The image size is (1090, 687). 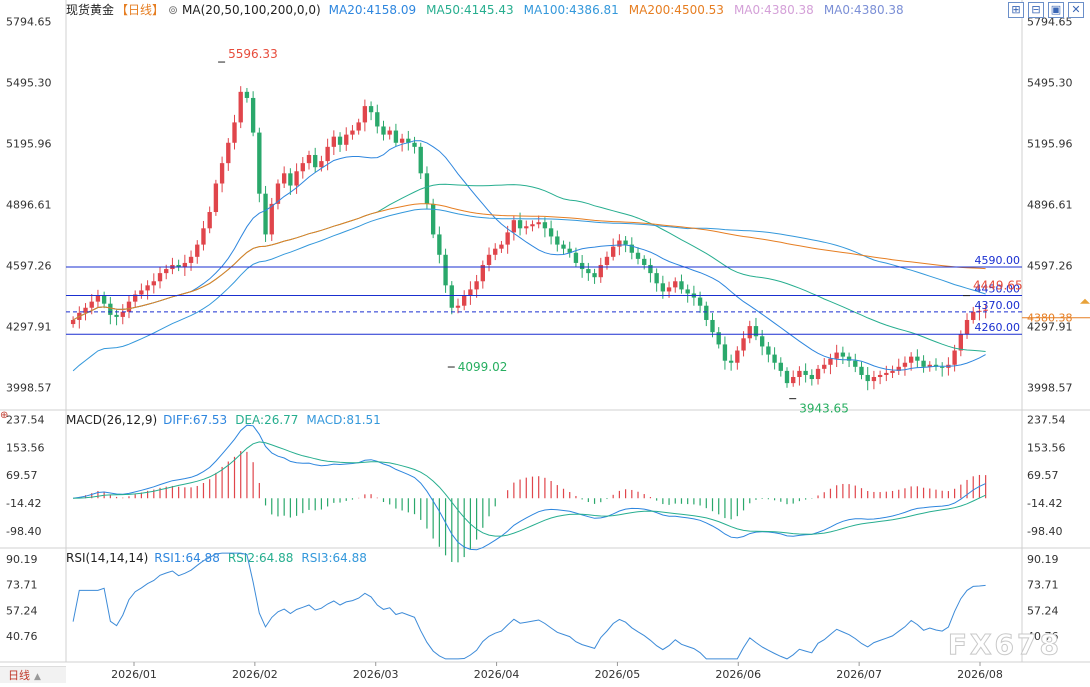 I want to click on watermark: FX678, so click(x=1004, y=645).